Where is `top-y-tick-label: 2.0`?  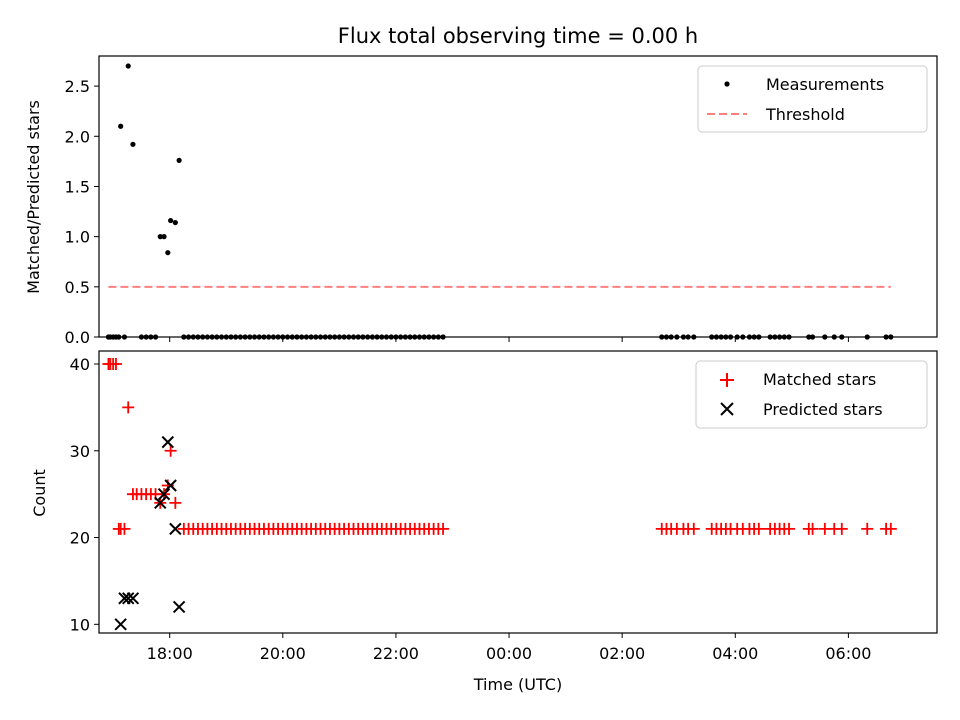
top-y-tick-label: 2.0 is located at coordinates (77, 136).